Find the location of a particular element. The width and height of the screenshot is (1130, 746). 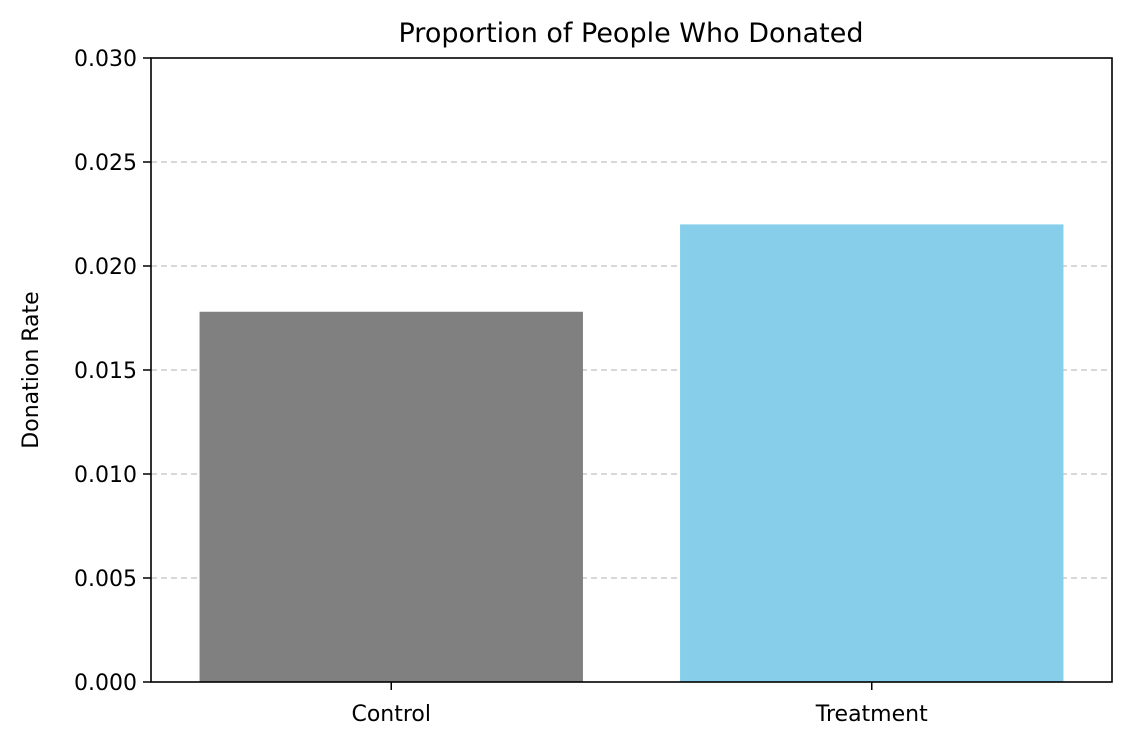

chart-title: Proportion of People Who Donated is located at coordinates (631, 33).